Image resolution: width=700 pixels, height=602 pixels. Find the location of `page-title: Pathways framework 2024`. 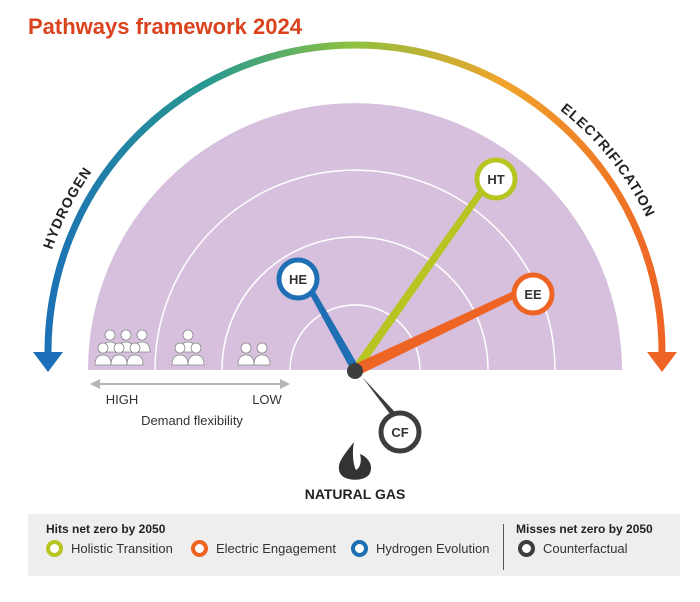

page-title: Pathways framework 2024 is located at coordinates (165, 26).